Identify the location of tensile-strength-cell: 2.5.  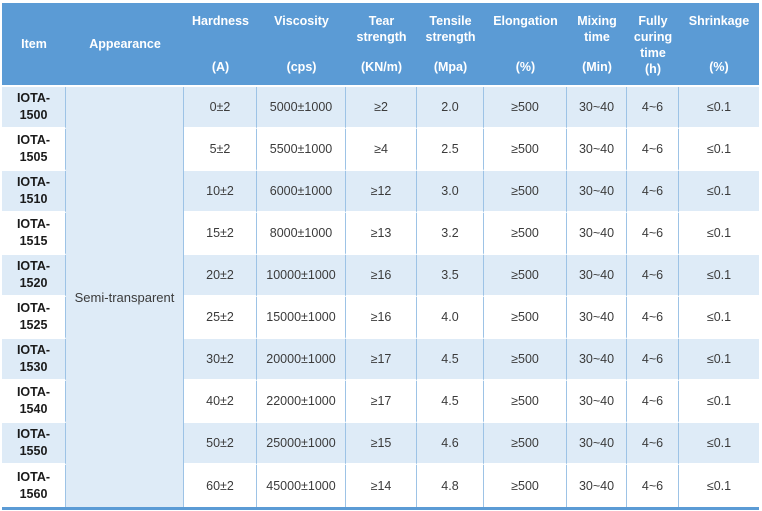
(450, 150).